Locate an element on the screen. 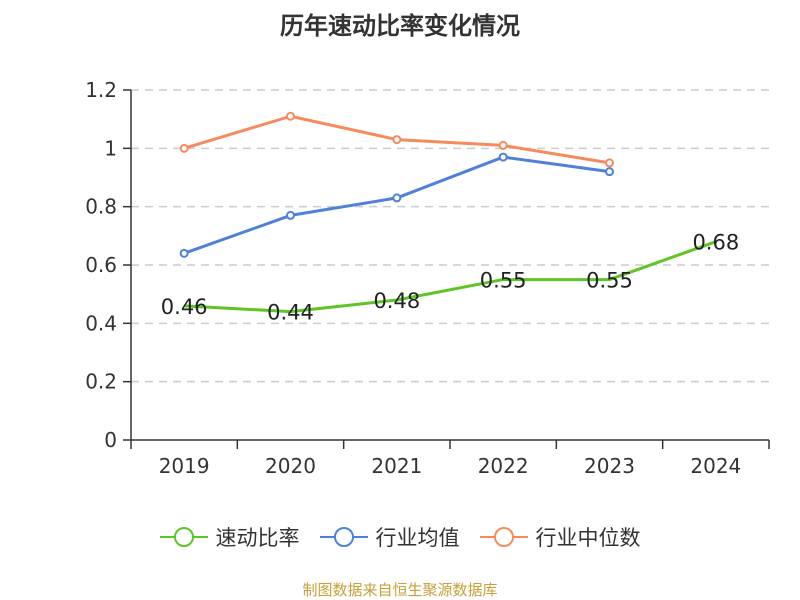  data-label: 0.44 is located at coordinates (290, 313).